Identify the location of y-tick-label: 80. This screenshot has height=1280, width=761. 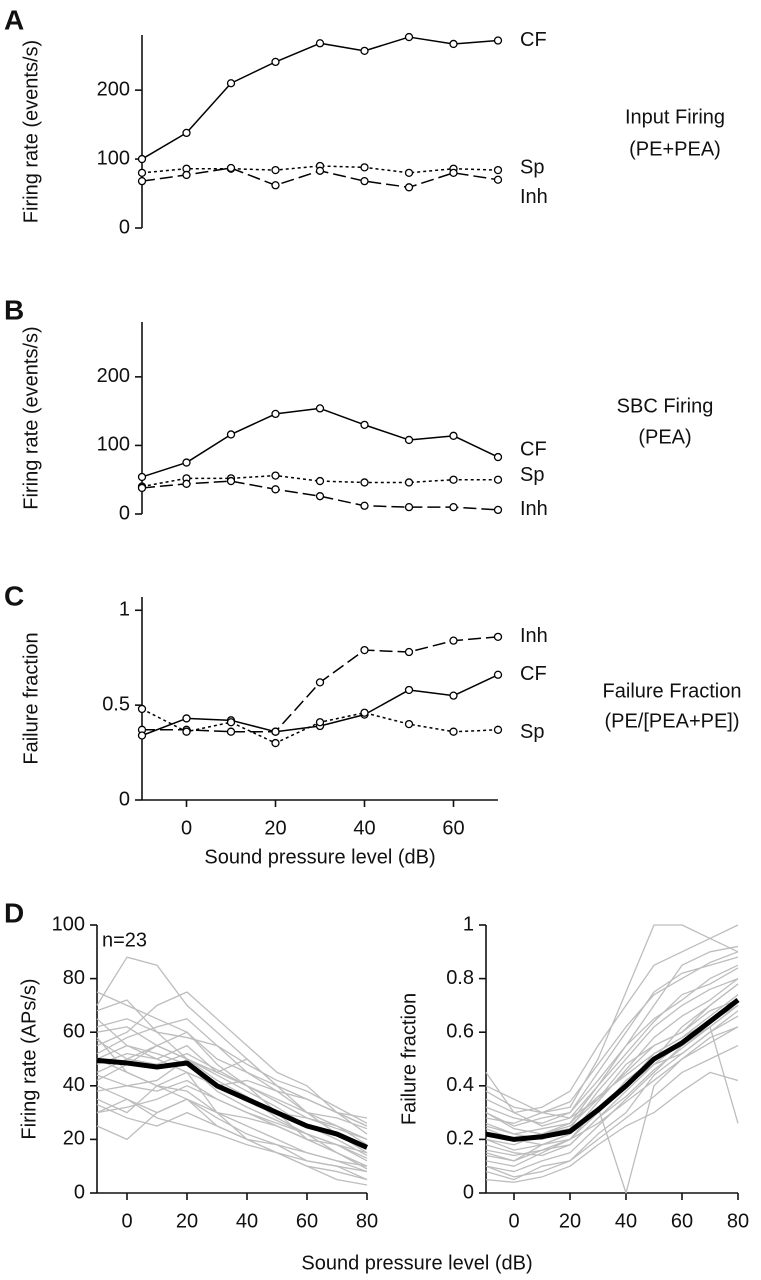
(74, 978).